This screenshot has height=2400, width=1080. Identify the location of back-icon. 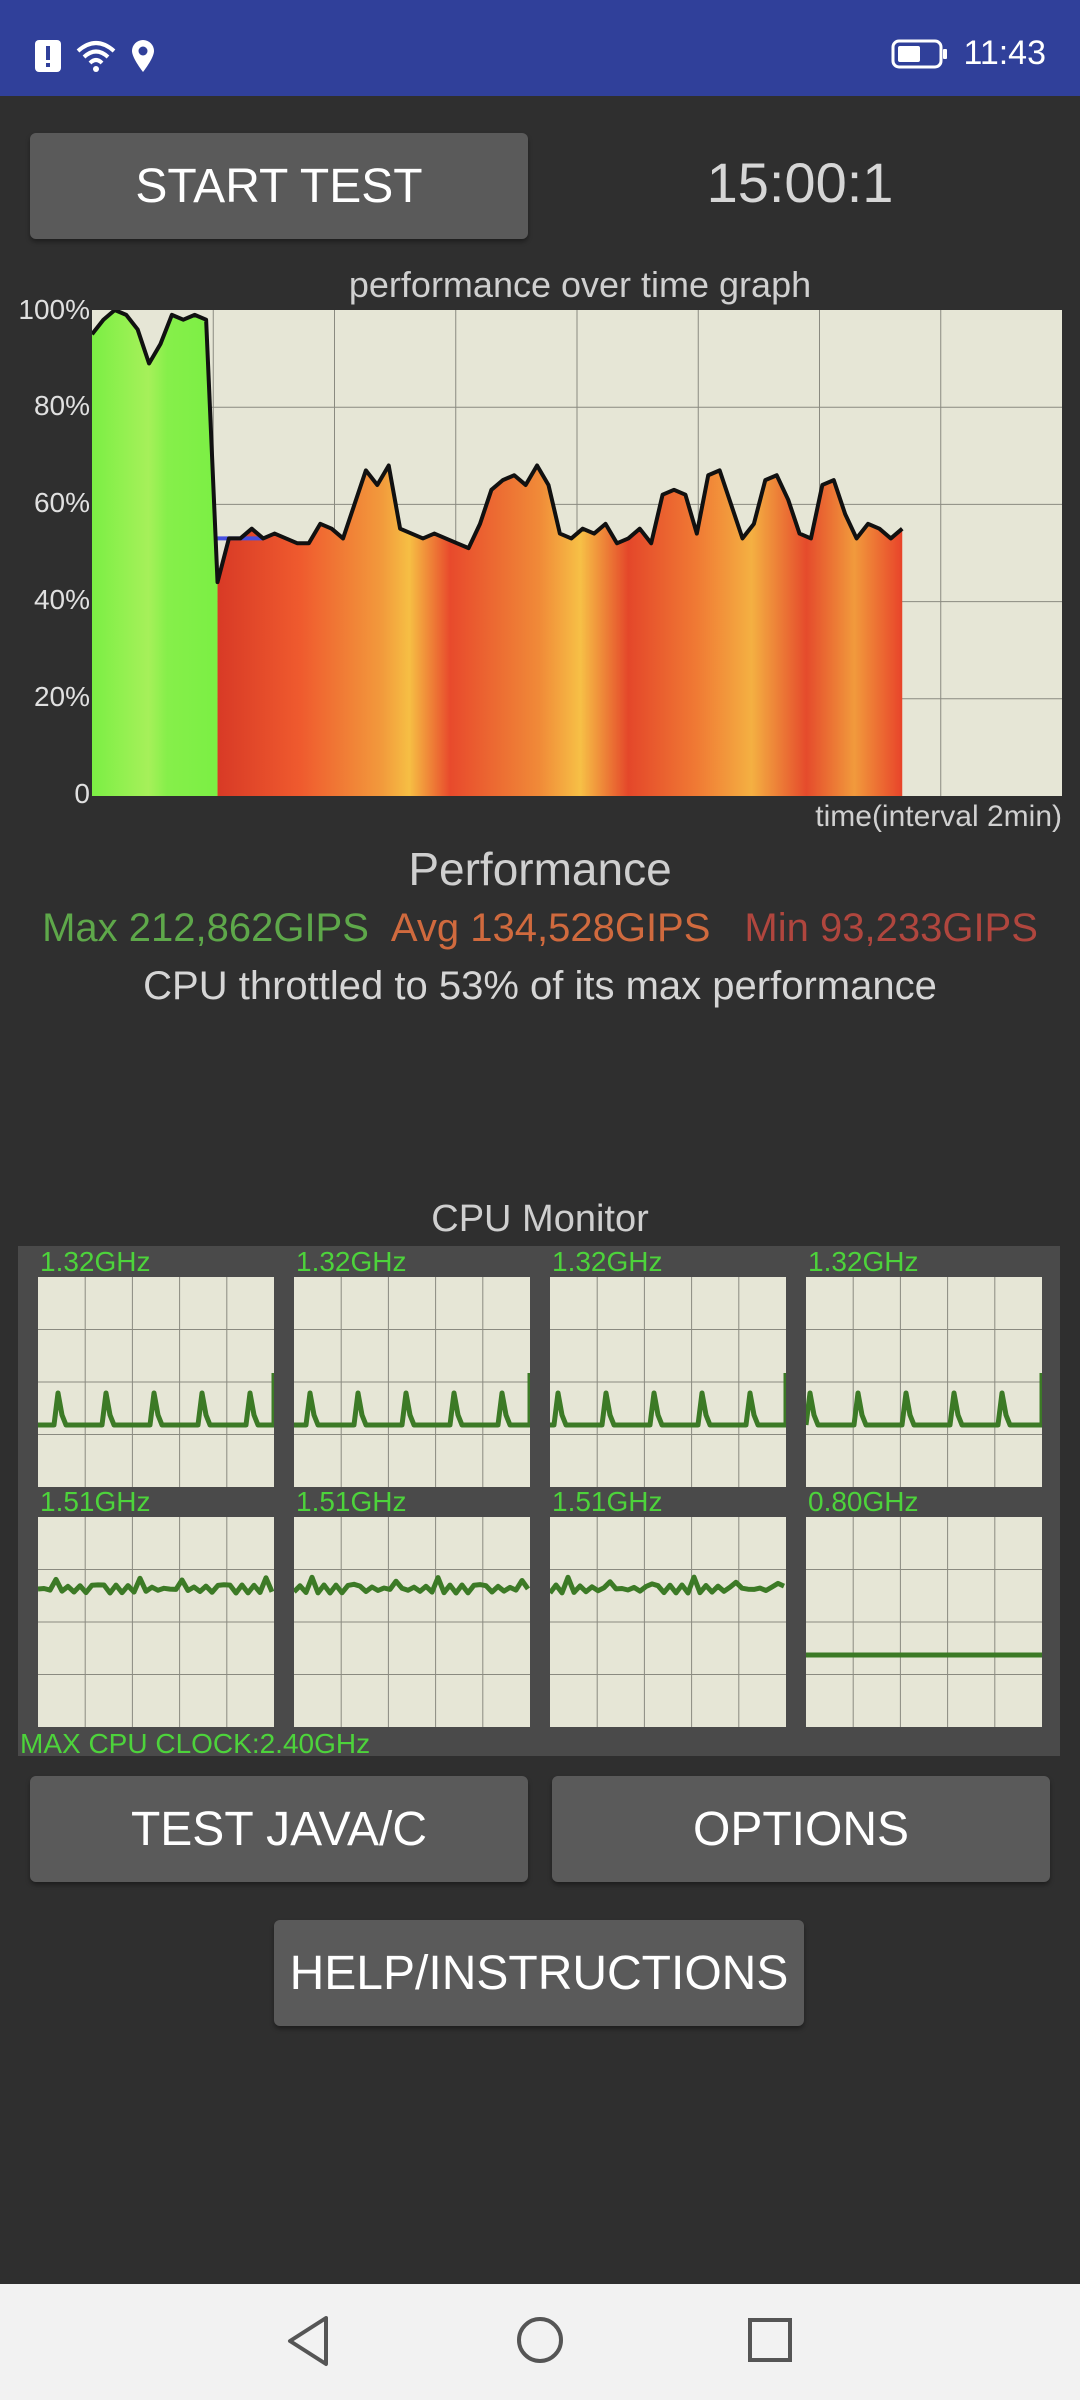
(309, 2341).